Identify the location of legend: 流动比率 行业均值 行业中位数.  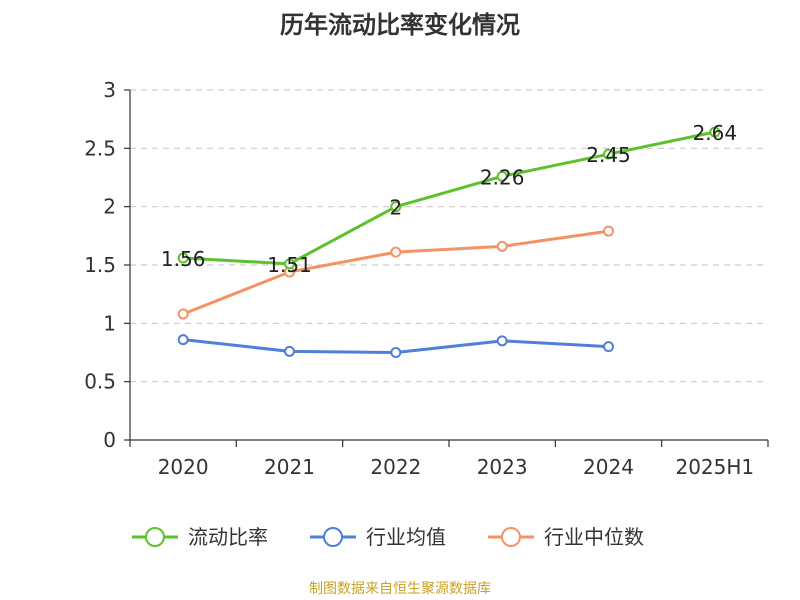
(388, 537).